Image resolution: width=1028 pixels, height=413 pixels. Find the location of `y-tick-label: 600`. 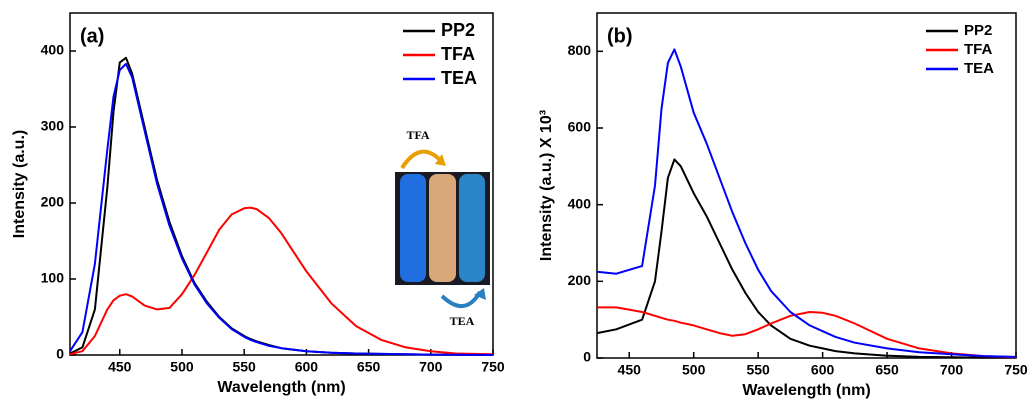

y-tick-label: 600 is located at coordinates (580, 127).